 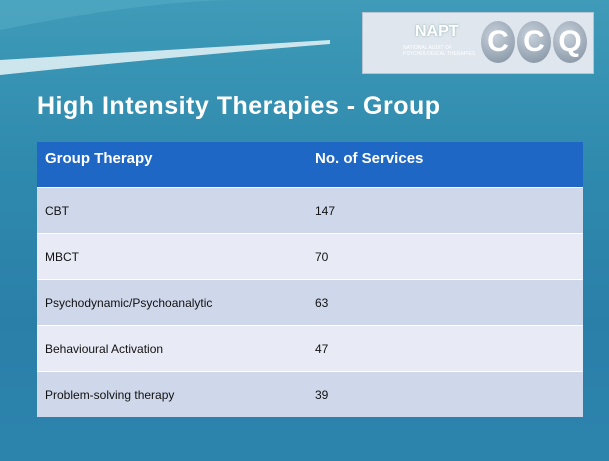 What do you see at coordinates (445, 210) in the screenshot?
I see `table-cell: 147` at bounding box center [445, 210].